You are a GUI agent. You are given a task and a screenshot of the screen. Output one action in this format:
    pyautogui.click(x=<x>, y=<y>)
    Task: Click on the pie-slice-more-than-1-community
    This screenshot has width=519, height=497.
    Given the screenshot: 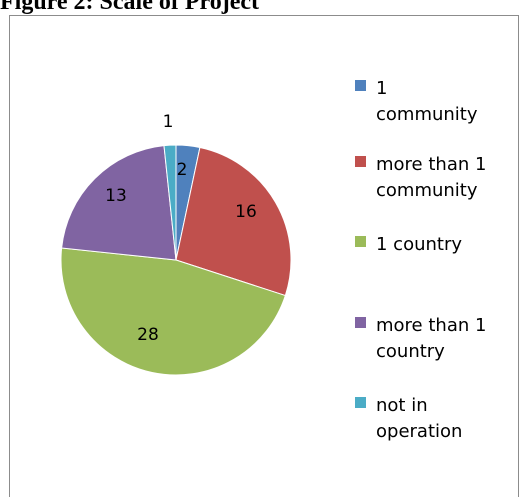 What is the action you would take?
    pyautogui.click(x=233, y=221)
    